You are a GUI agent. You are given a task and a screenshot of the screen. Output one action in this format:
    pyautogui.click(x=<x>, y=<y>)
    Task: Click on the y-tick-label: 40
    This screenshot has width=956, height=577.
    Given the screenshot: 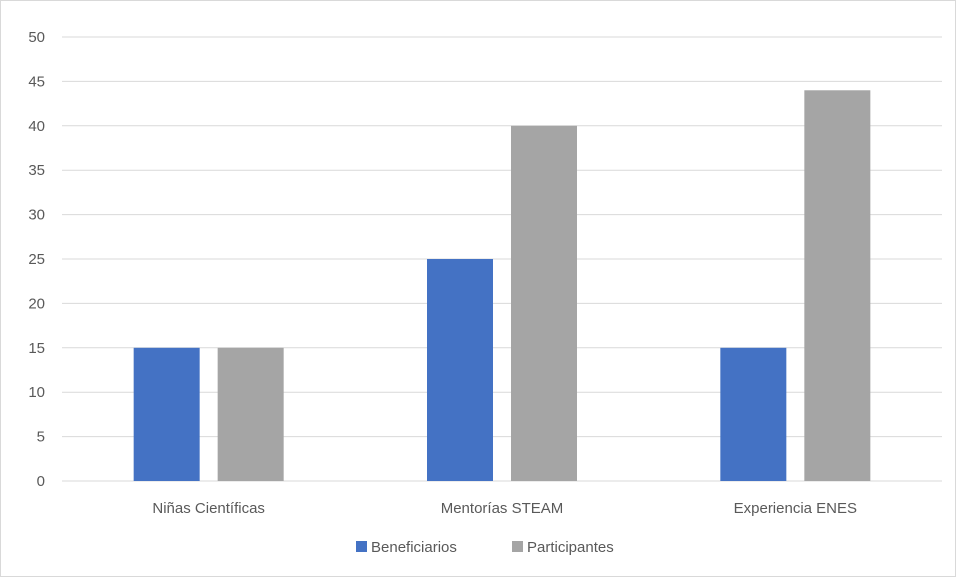 What is the action you would take?
    pyautogui.click(x=36, y=126)
    